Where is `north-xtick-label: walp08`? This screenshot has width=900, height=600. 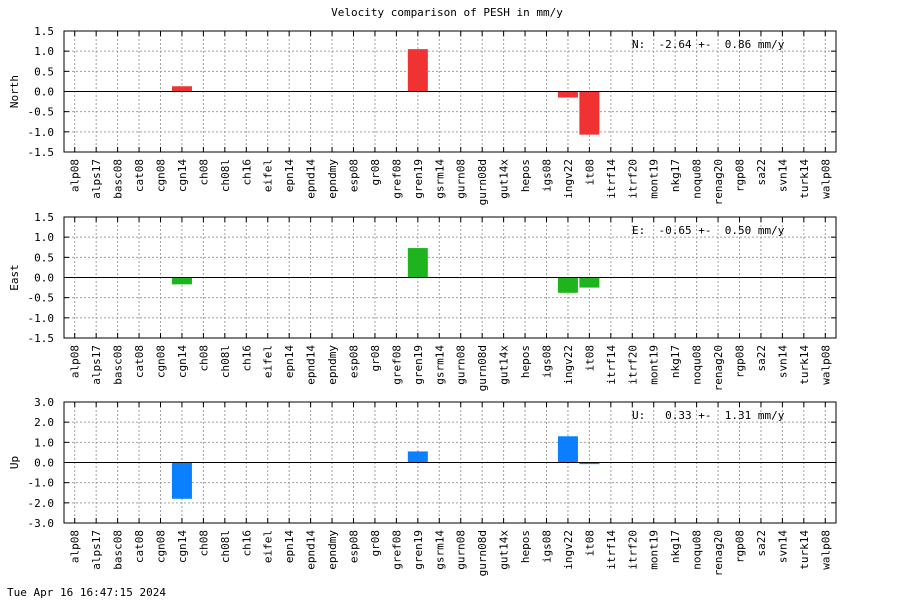
north-xtick-label: walp08 is located at coordinates (825, 179).